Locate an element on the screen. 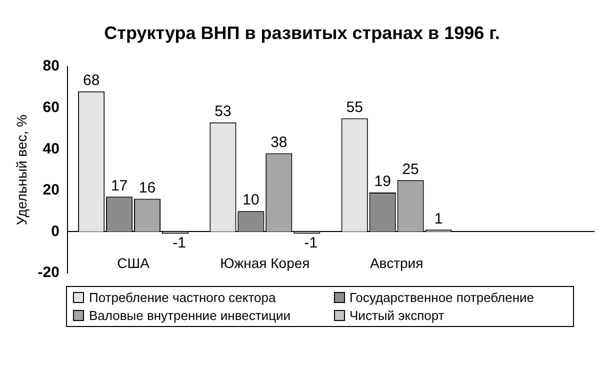  y-tick-label: 20 is located at coordinates (51, 190).